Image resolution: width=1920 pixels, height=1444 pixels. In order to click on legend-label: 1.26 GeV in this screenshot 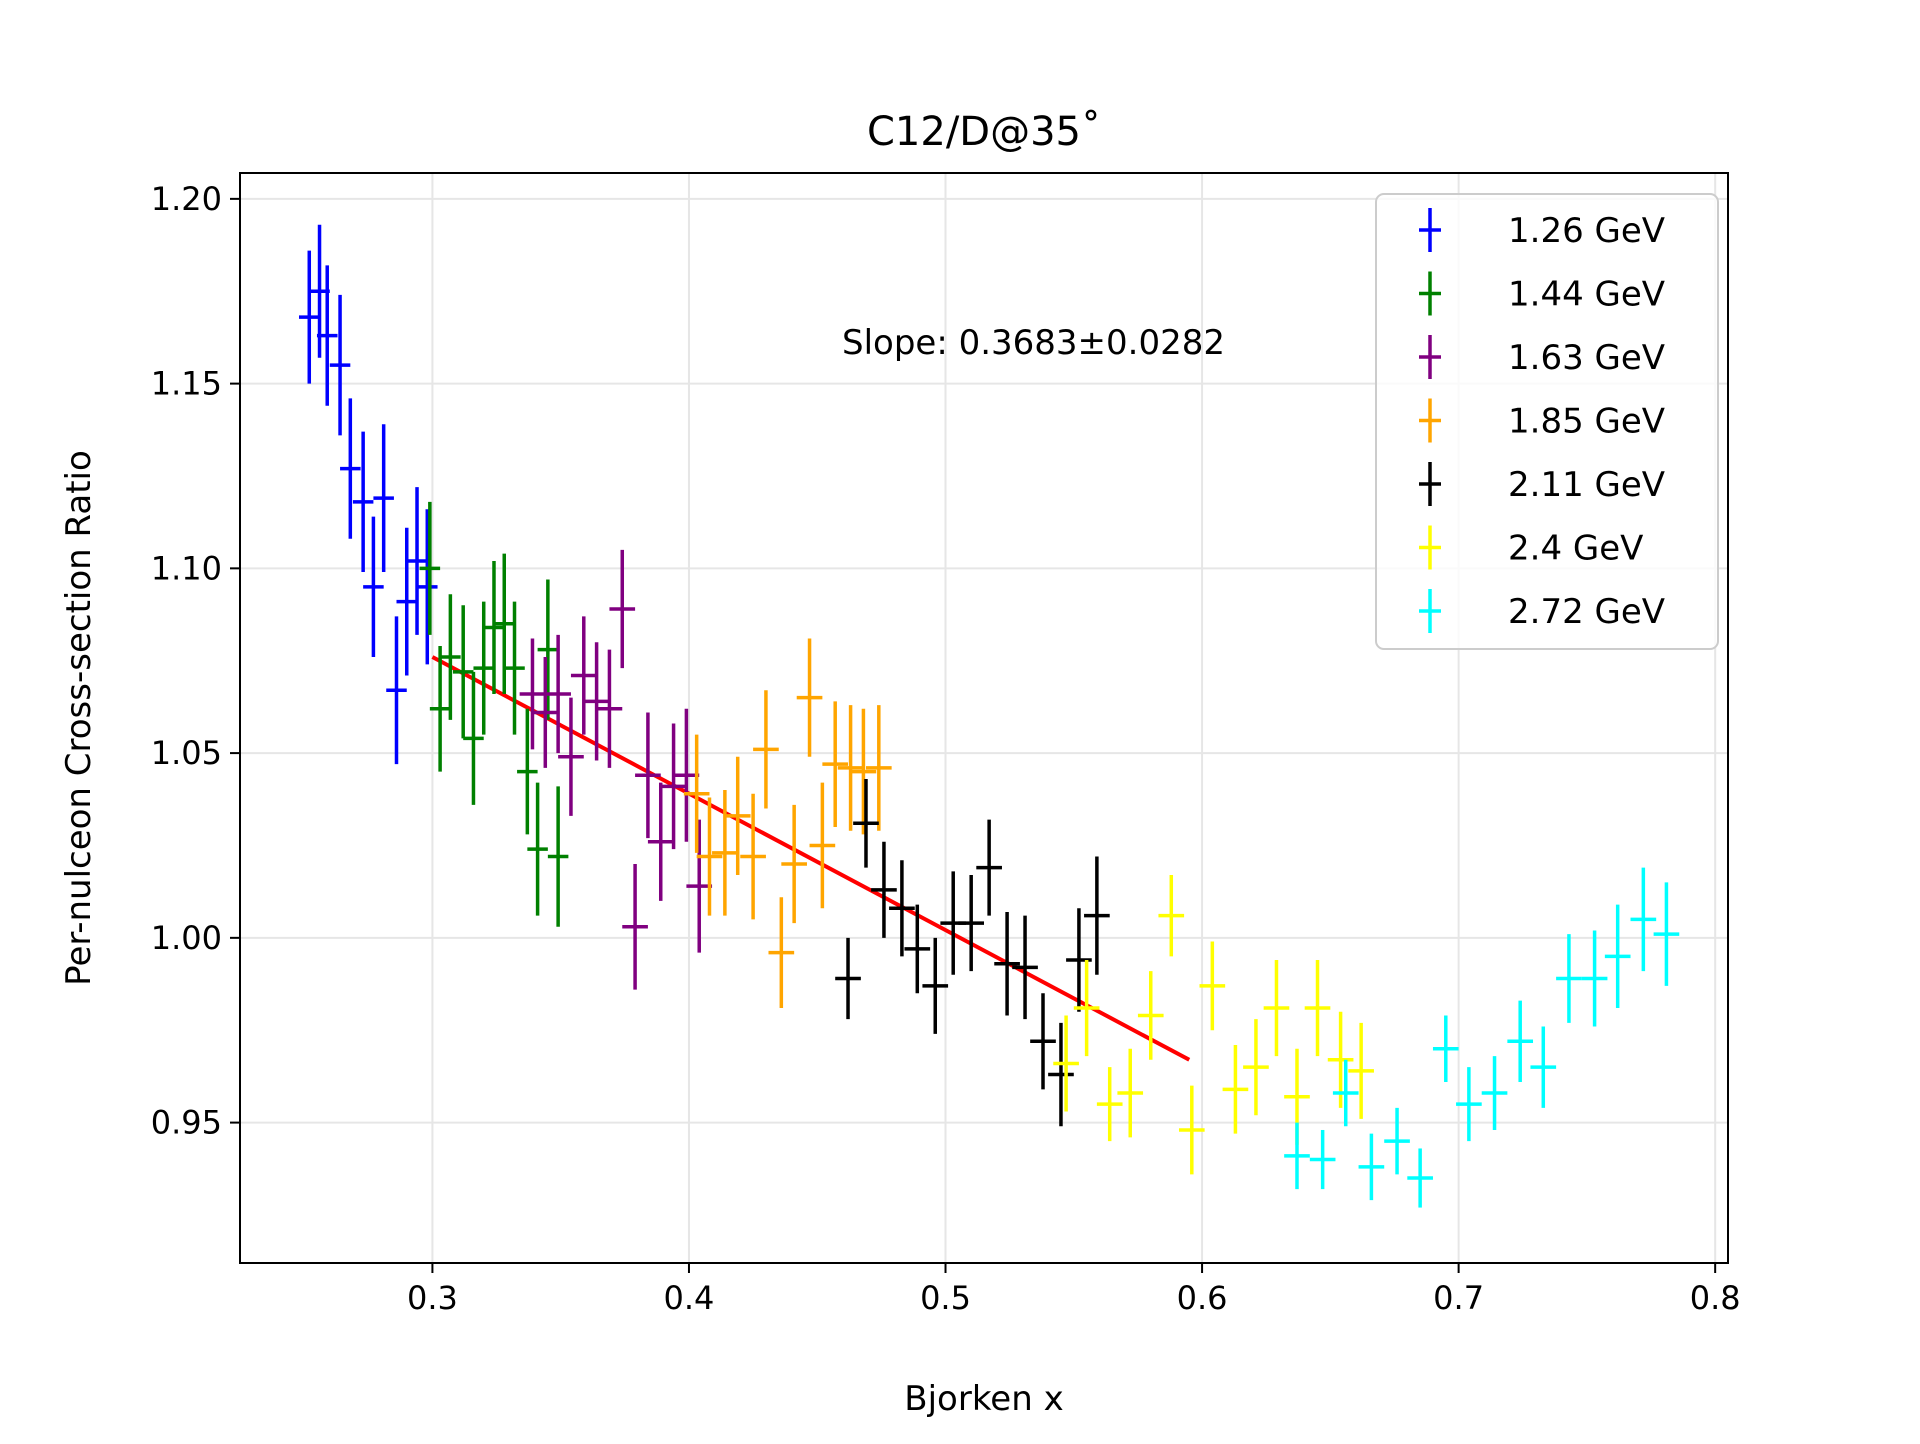, I will do `click(1586, 231)`.